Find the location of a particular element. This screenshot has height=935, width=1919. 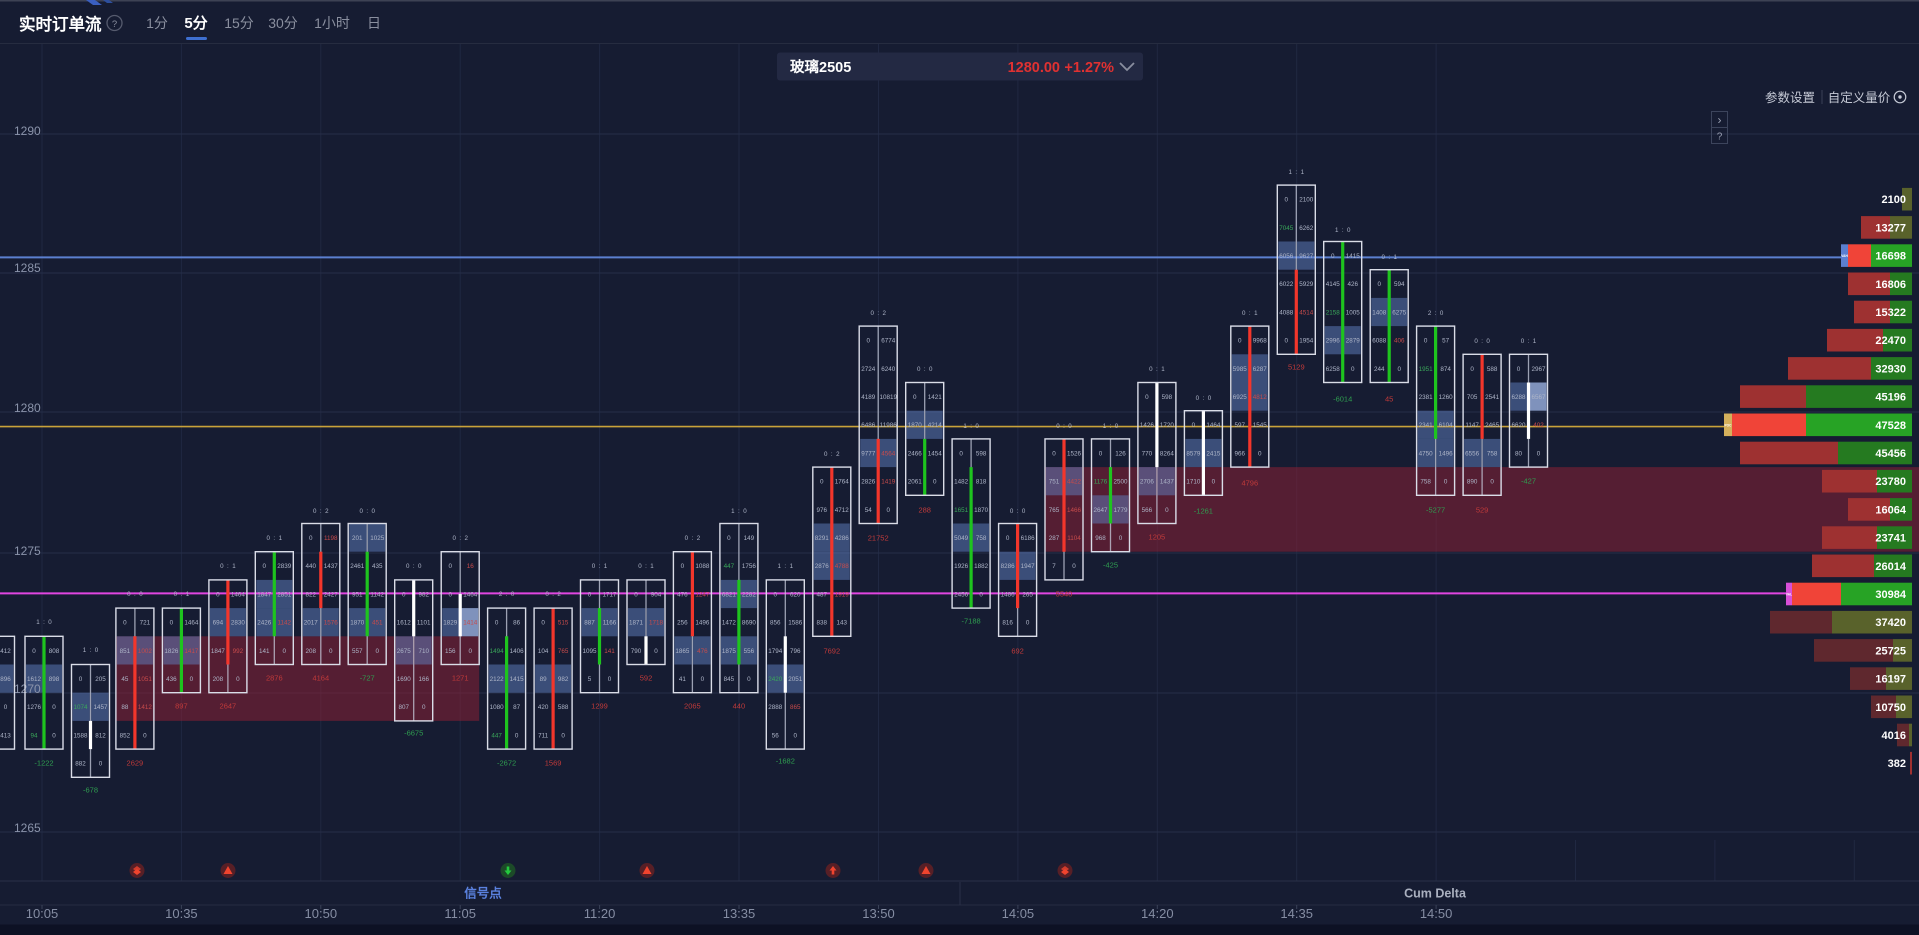

svg-text: 6774 is located at coordinates (888, 341).